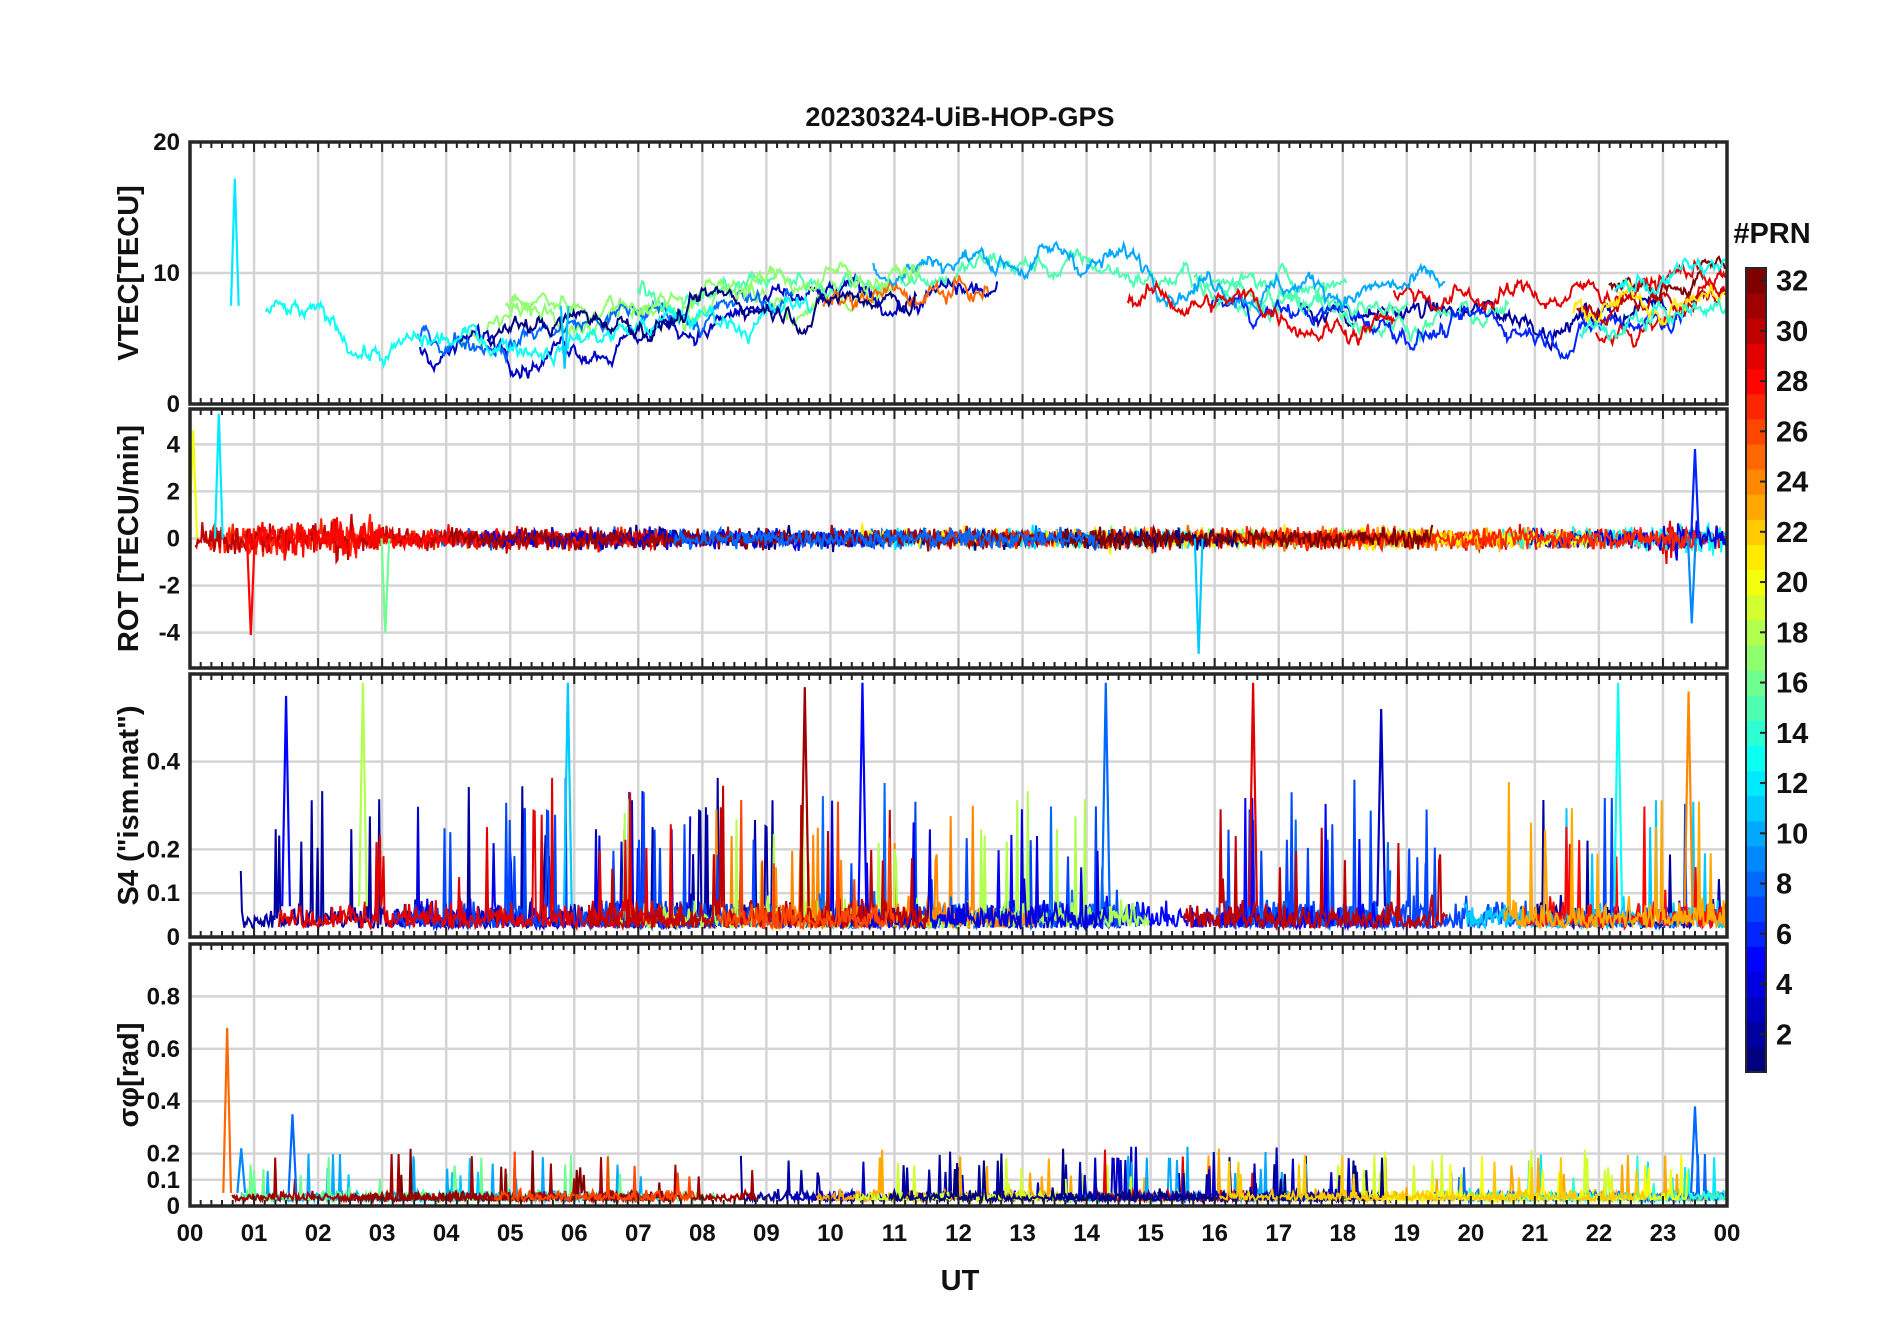 This screenshot has width=1902, height=1330. Describe the element at coordinates (163, 849) in the screenshot. I see `s4-y-tick-label: 0.2` at that location.